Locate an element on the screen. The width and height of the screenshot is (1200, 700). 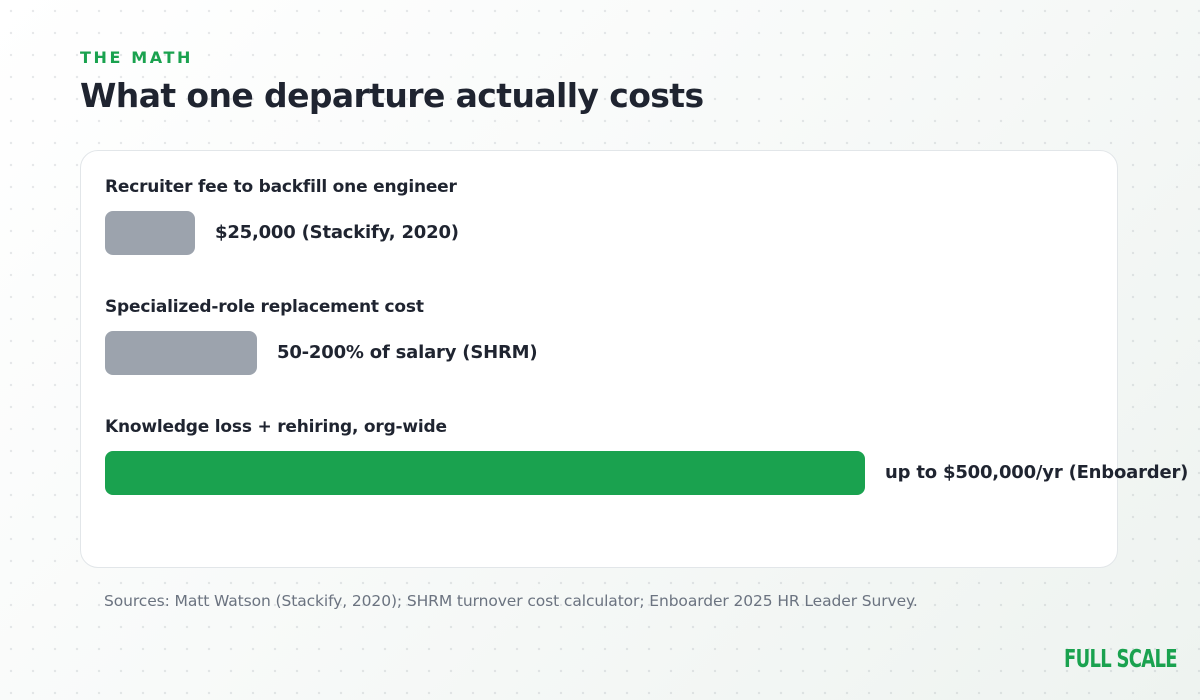
brand-logo: FULL SCALE is located at coordinates (1121, 658).